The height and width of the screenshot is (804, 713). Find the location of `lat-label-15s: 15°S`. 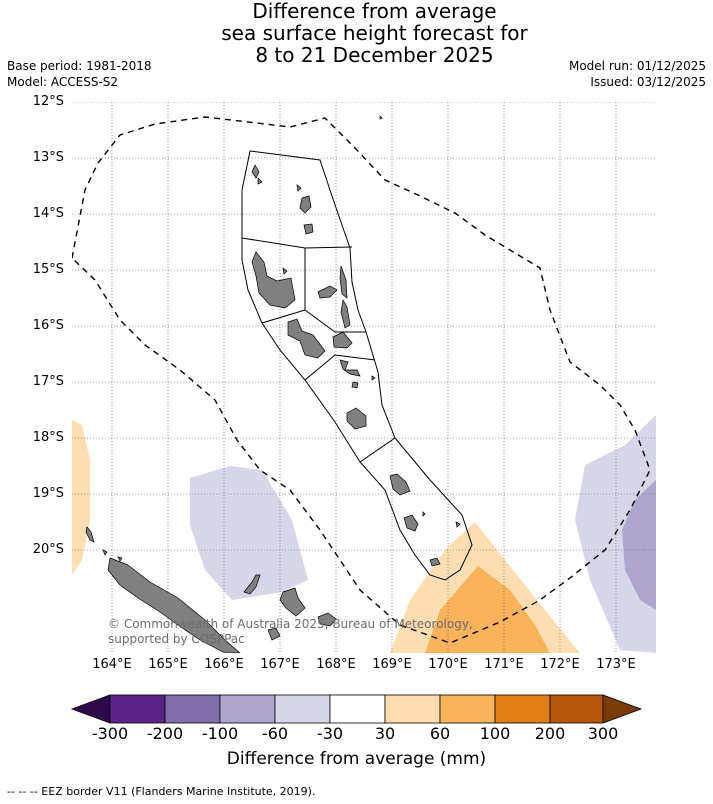

lat-label-15s: 15°S is located at coordinates (48, 269).